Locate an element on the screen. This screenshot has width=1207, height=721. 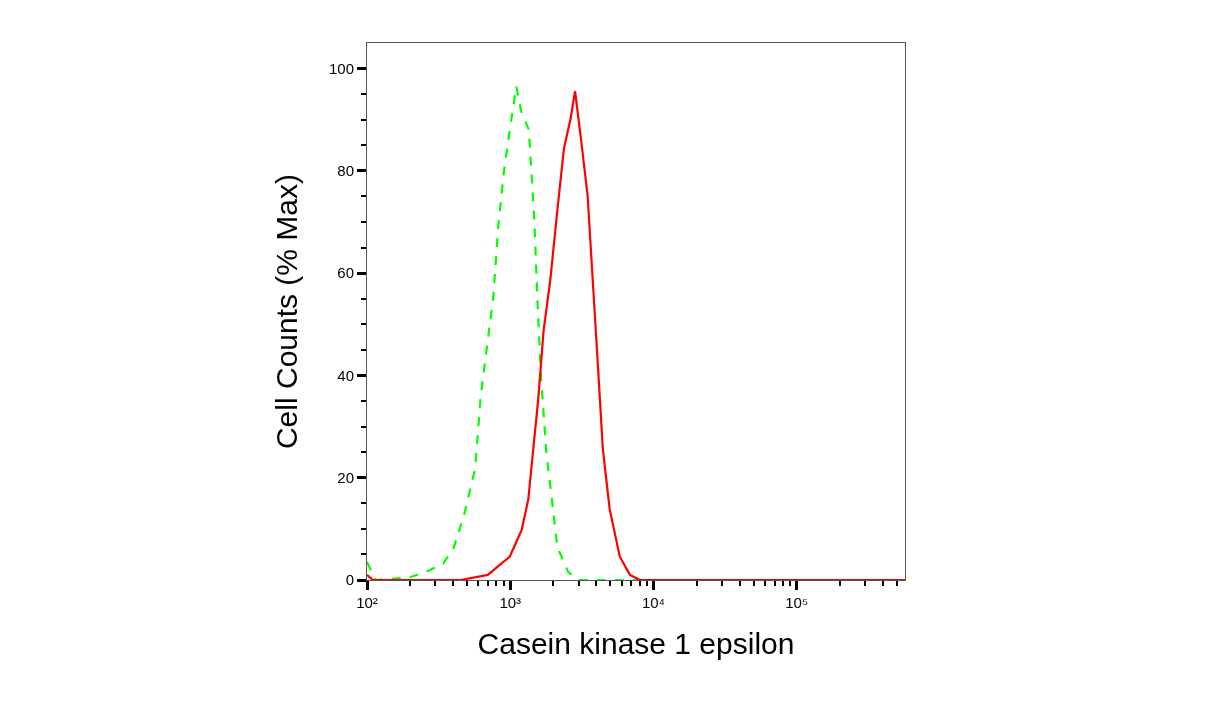
y-tick-label: 80 is located at coordinates (345, 171).